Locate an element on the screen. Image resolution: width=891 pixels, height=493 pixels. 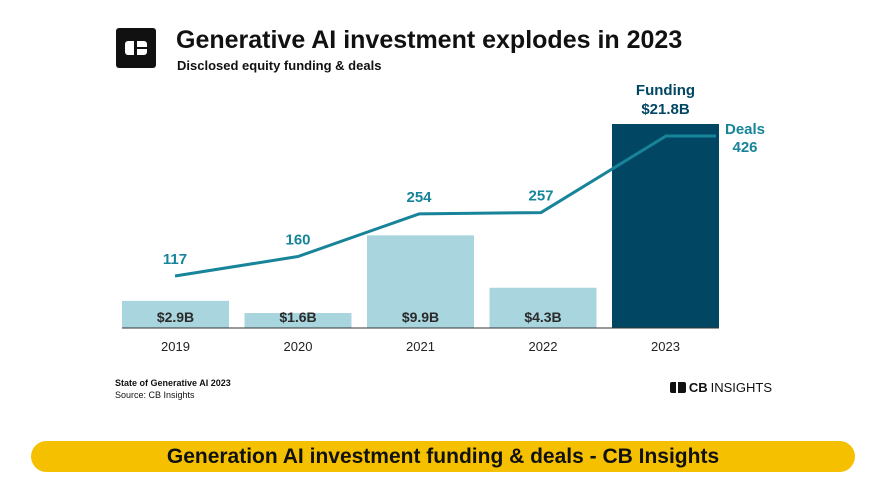
funding-label-2022: $4.3B is located at coordinates (542, 317).